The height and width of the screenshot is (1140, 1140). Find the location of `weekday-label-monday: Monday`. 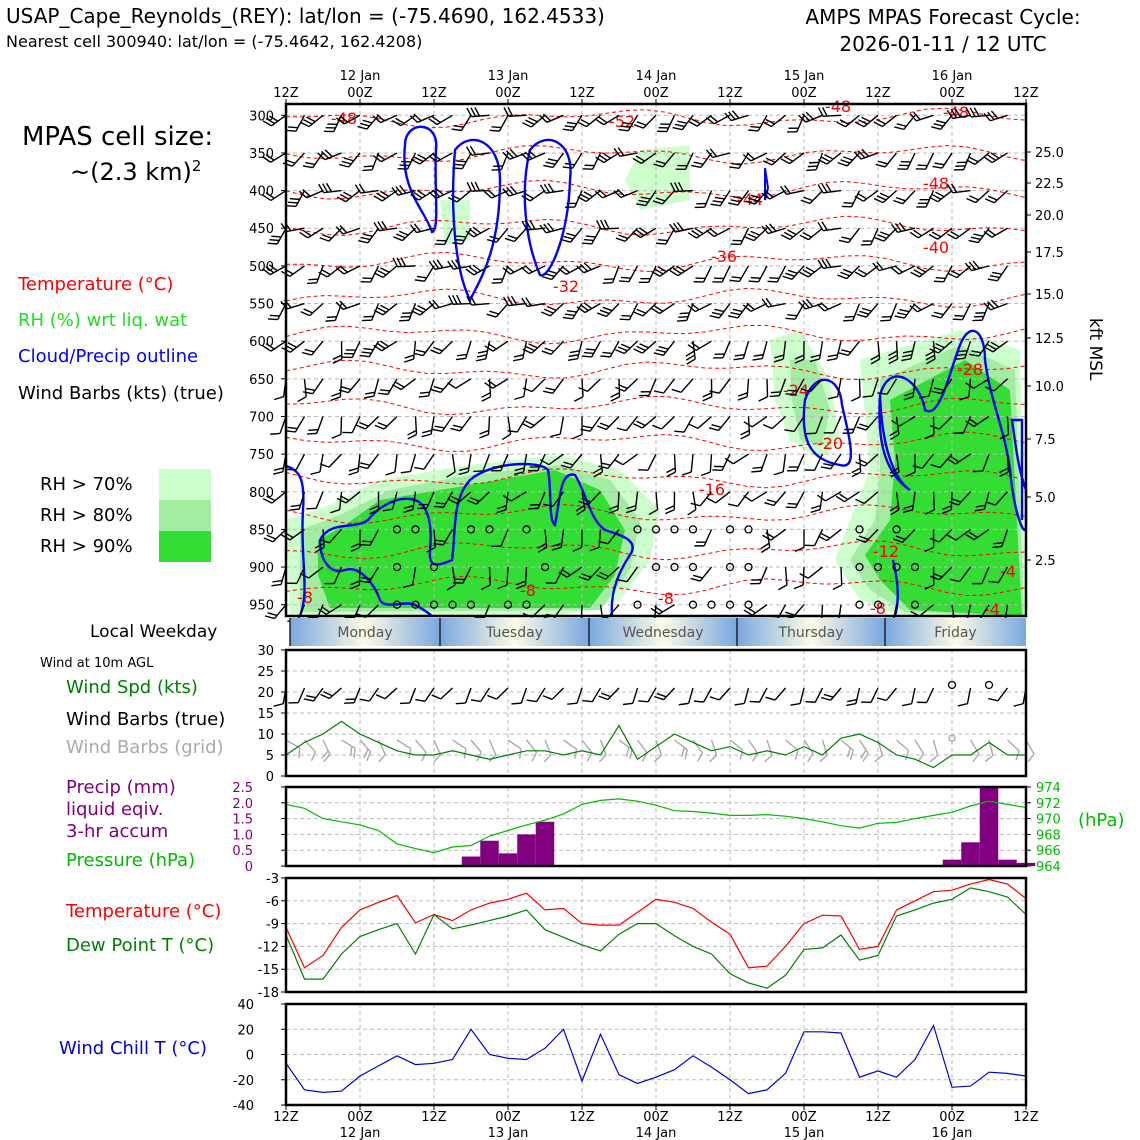

weekday-label-monday: Monday is located at coordinates (364, 633).